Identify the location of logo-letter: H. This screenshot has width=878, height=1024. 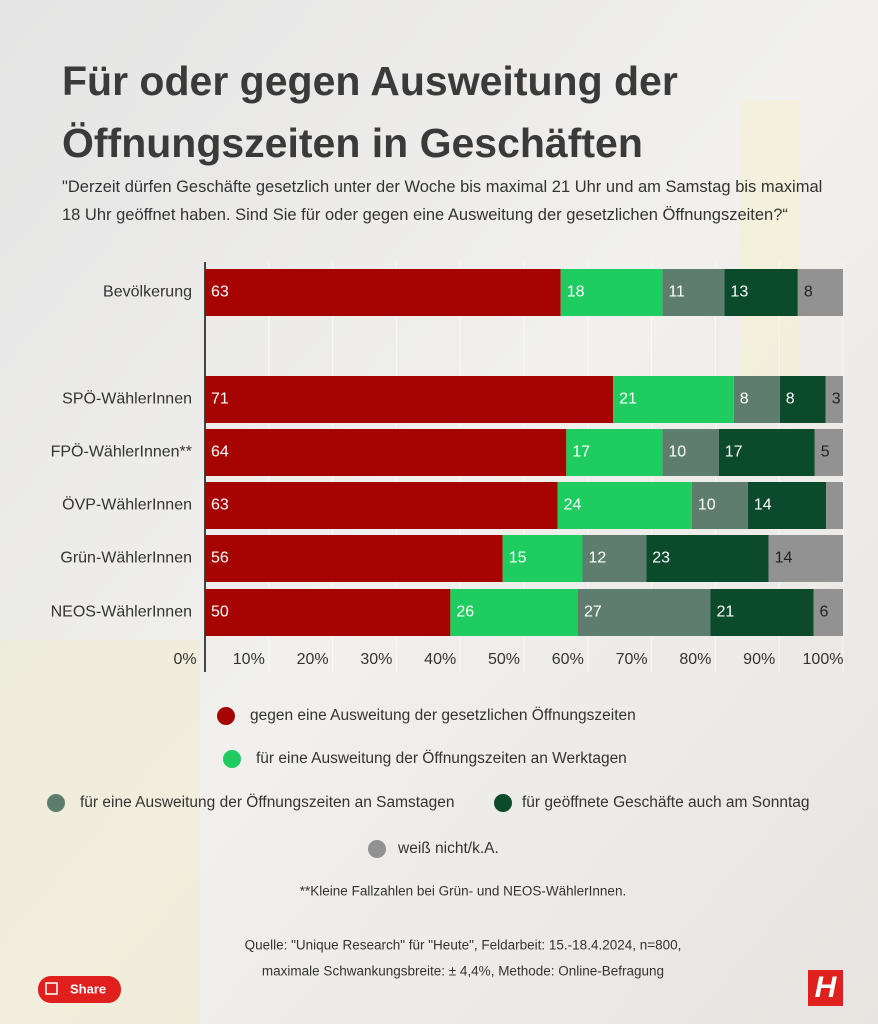
(826, 987).